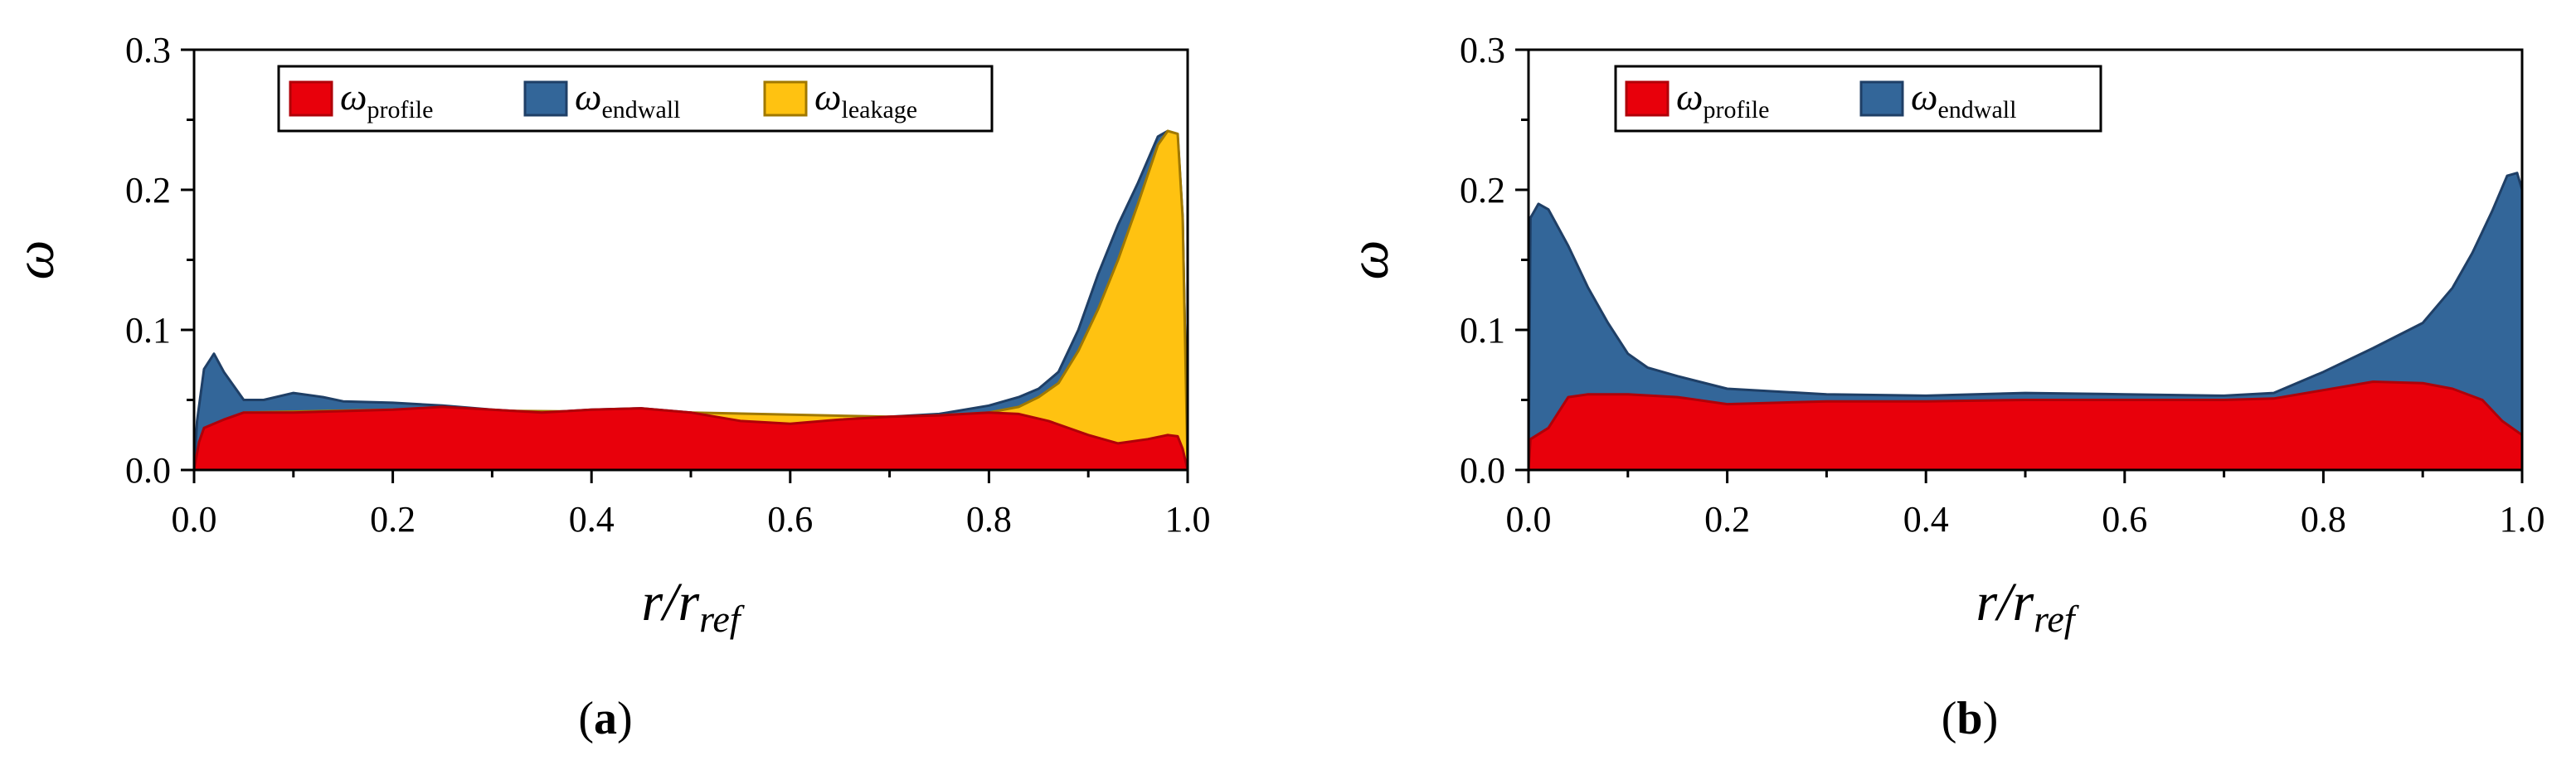 Image resolution: width=2576 pixels, height=775 pixels. I want to click on panel-a-y-axis-title: ω, so click(34, 260).